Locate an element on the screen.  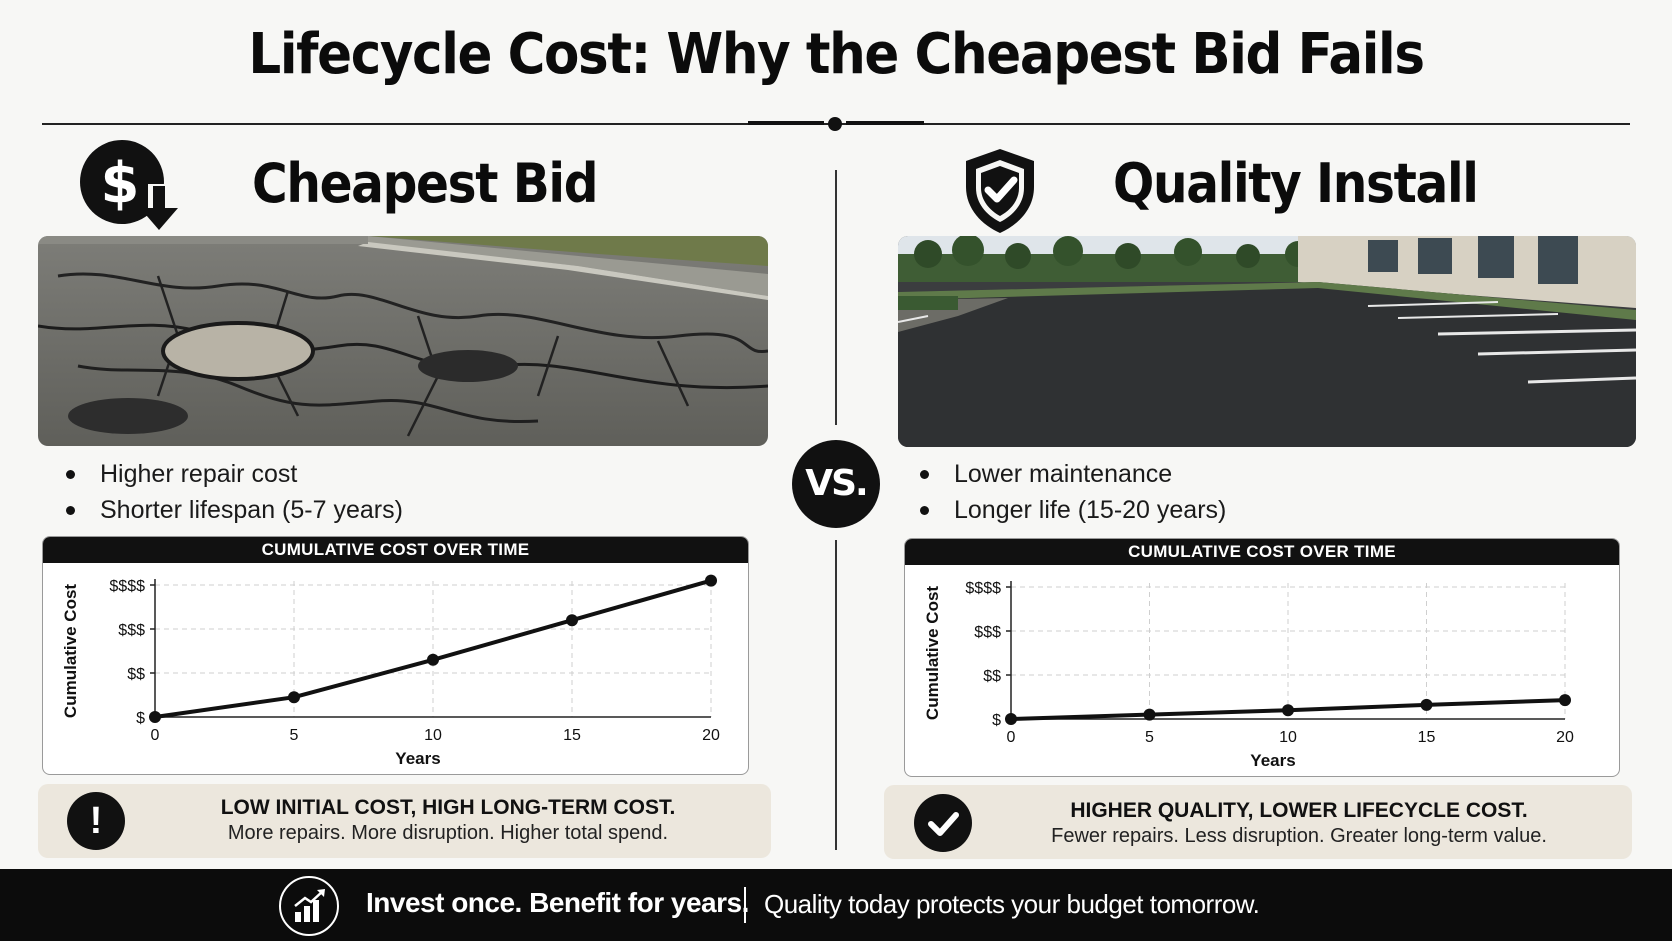
quality-install-heading: Quality Install is located at coordinates (1296, 183).